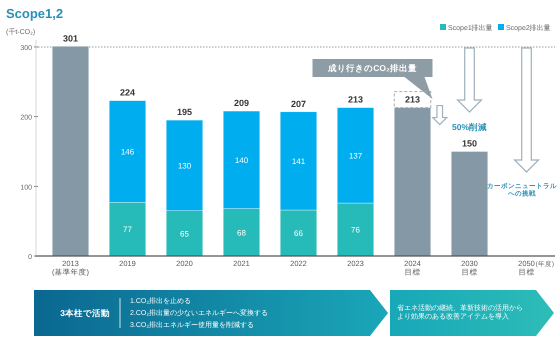  What do you see at coordinates (127, 229) in the screenshot?
I see `data-label: 77` at bounding box center [127, 229].